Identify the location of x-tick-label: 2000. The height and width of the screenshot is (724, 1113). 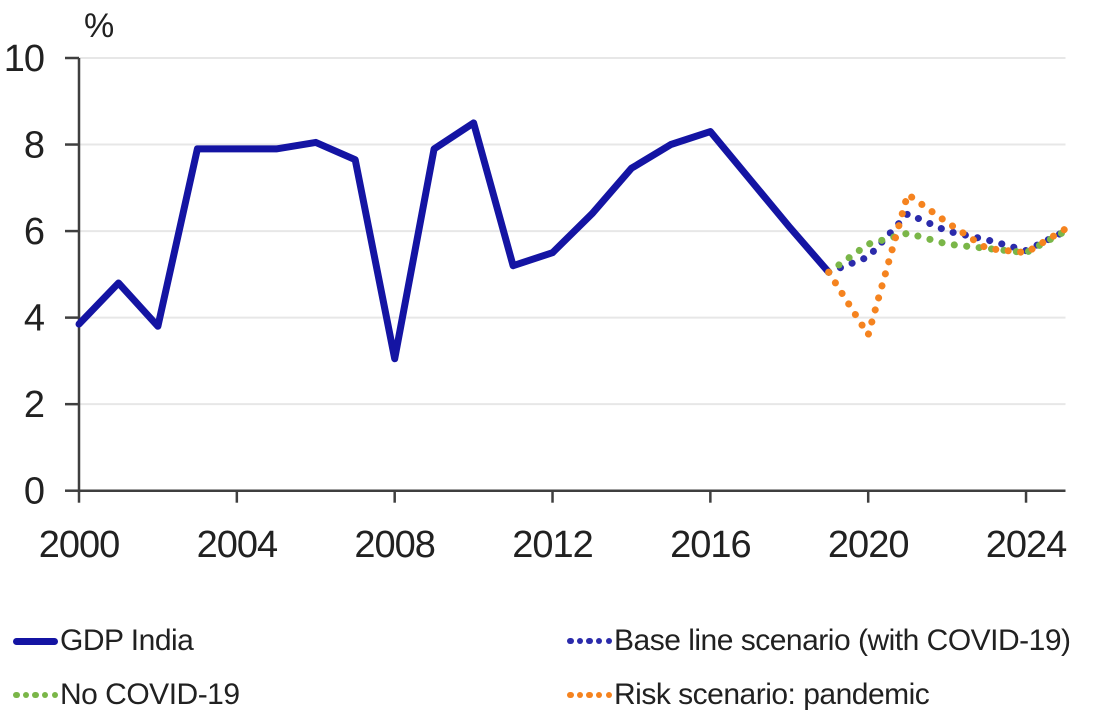
(79, 545).